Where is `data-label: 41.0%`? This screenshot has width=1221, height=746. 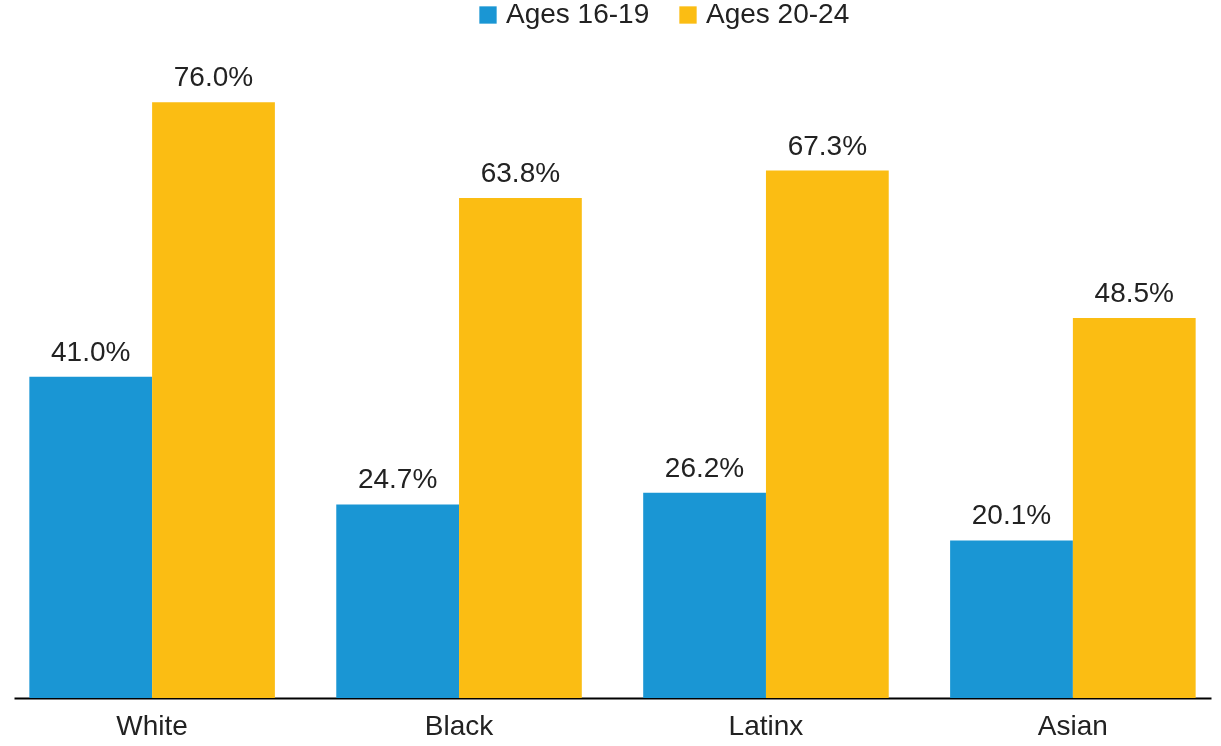 data-label: 41.0% is located at coordinates (91, 351).